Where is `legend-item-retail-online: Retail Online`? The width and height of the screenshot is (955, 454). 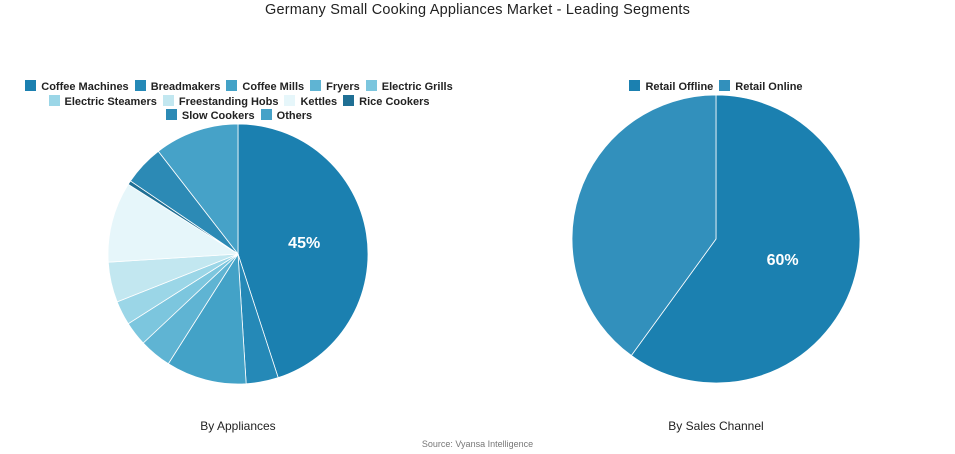 legend-item-retail-online: Retail Online is located at coordinates (761, 87).